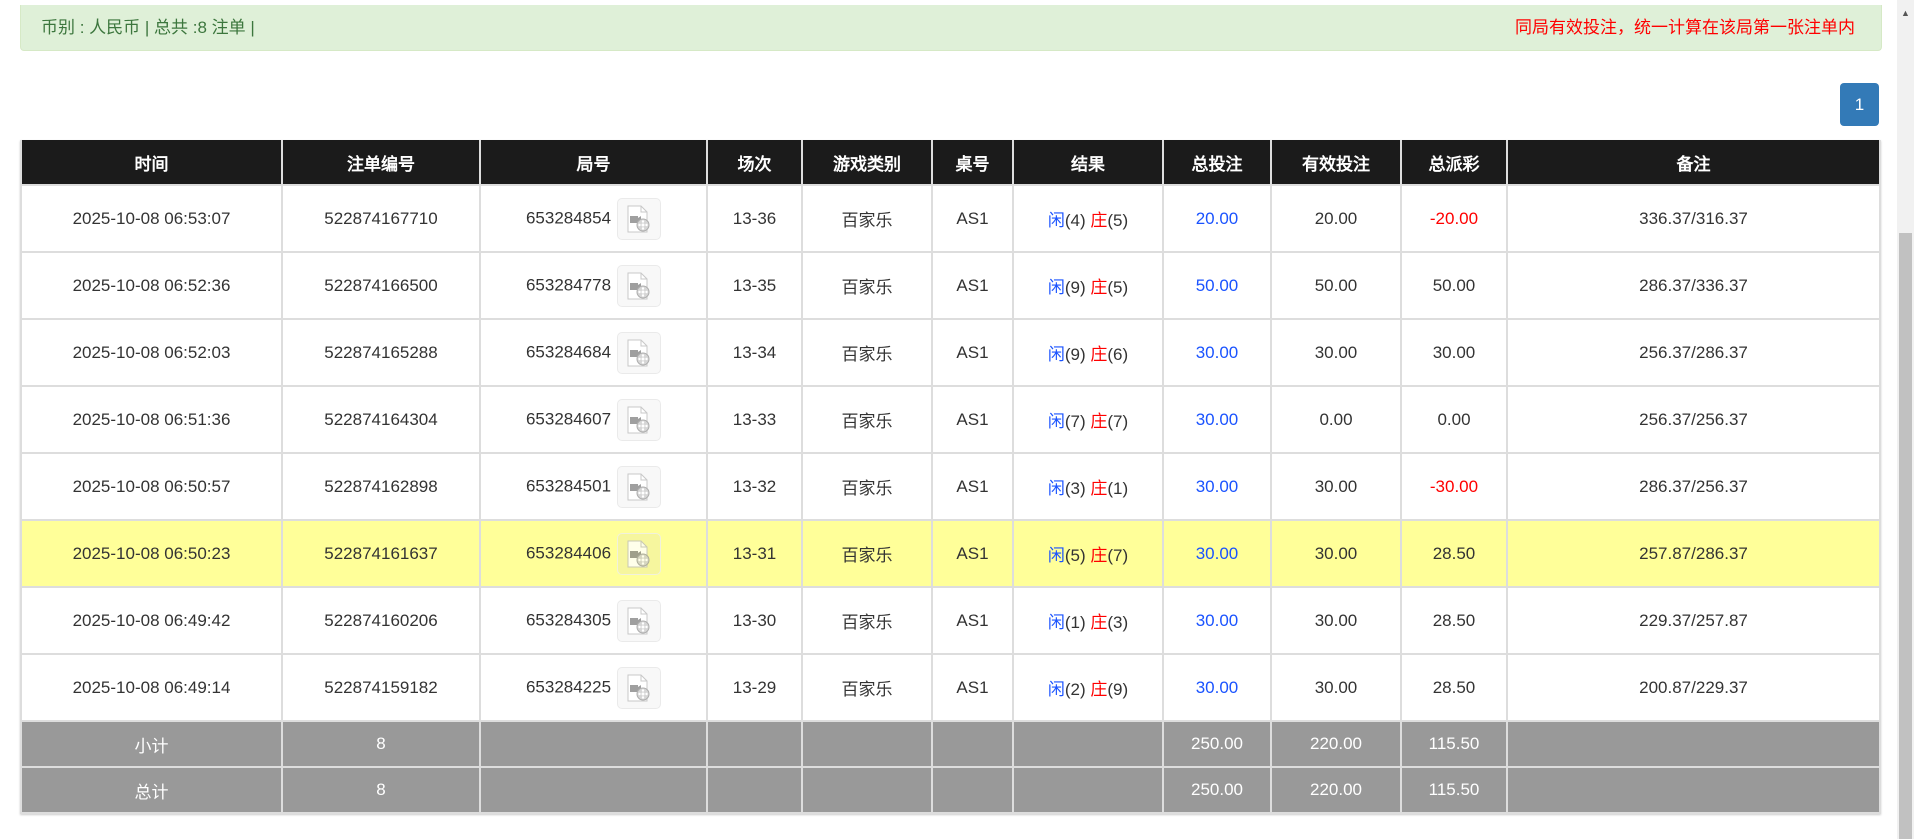 The image size is (1914, 839). Describe the element at coordinates (1454, 744) in the screenshot. I see `subtotal-payout: 115.50` at that location.